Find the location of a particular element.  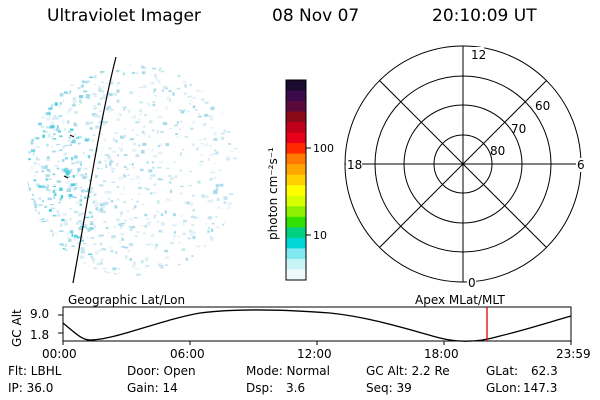

marker-tick is located at coordinates (66, 177).